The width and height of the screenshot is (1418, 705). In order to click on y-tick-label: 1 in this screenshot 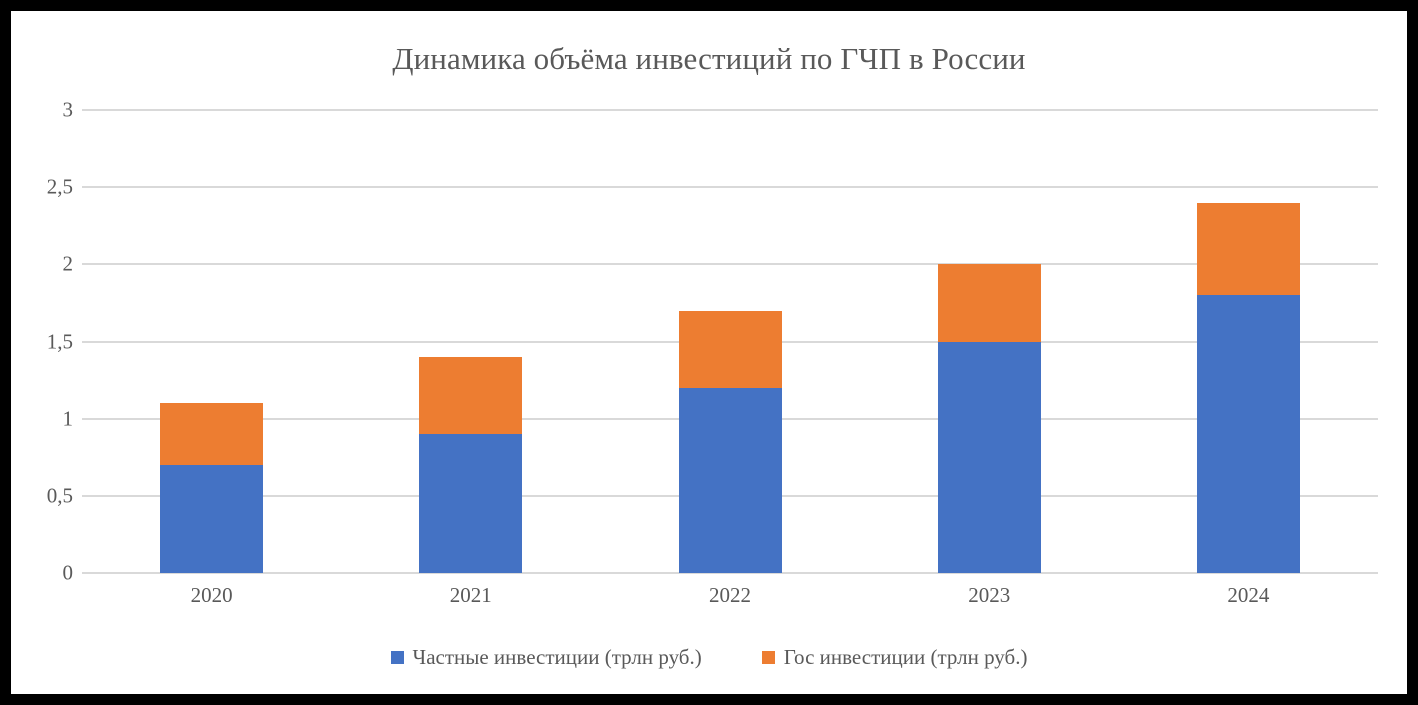, I will do `click(68, 418)`.